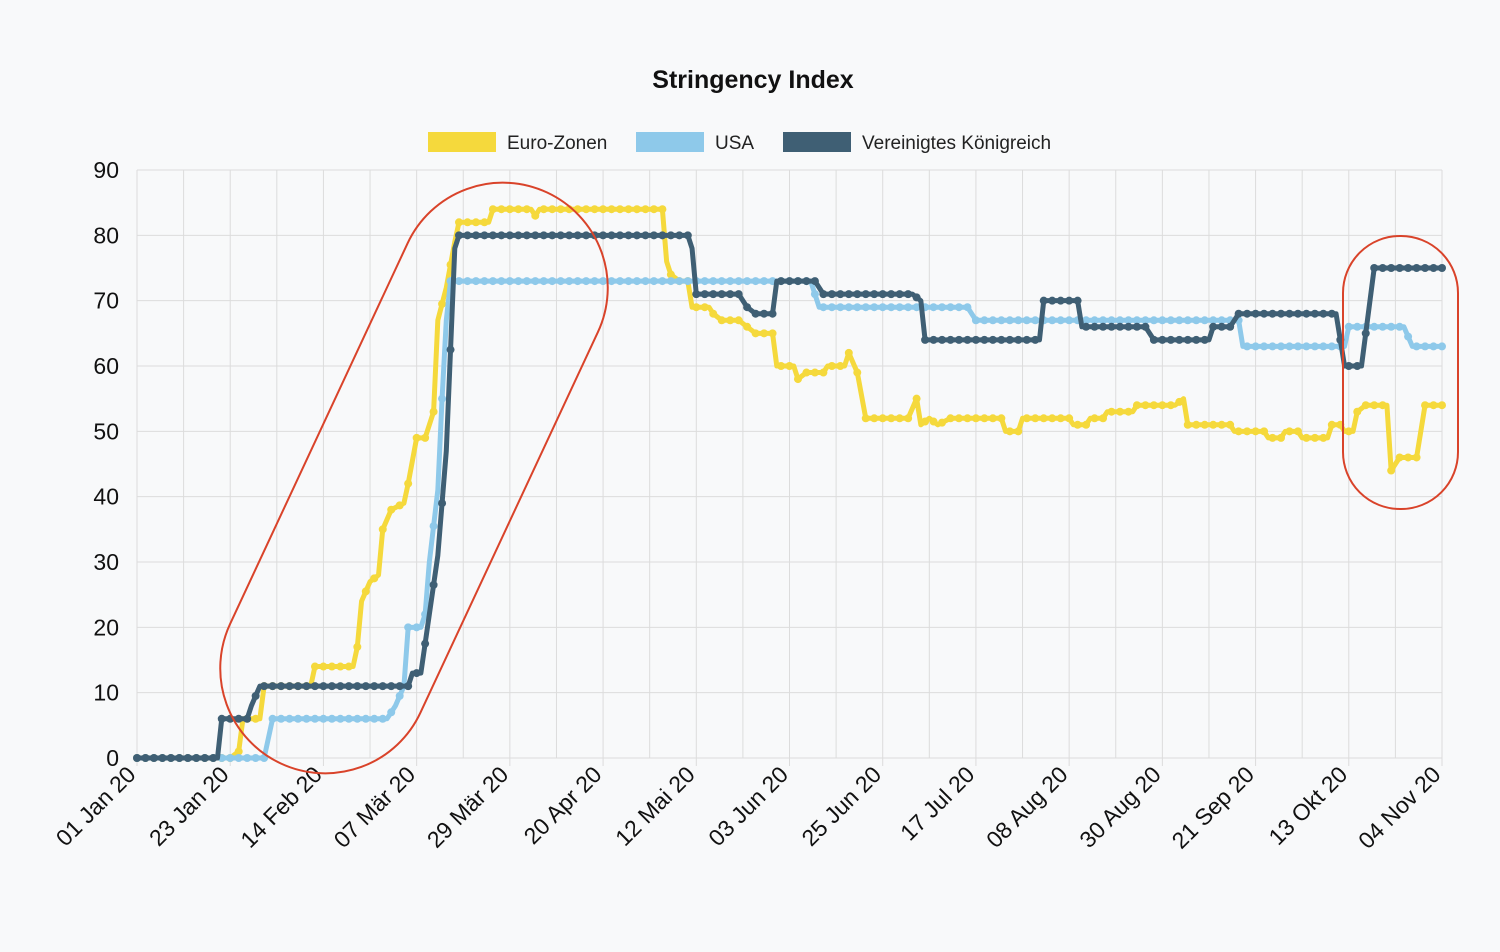 Image resolution: width=1500 pixels, height=952 pixels. I want to click on x-tick-label: 08 Aug 20, so click(1027, 807).